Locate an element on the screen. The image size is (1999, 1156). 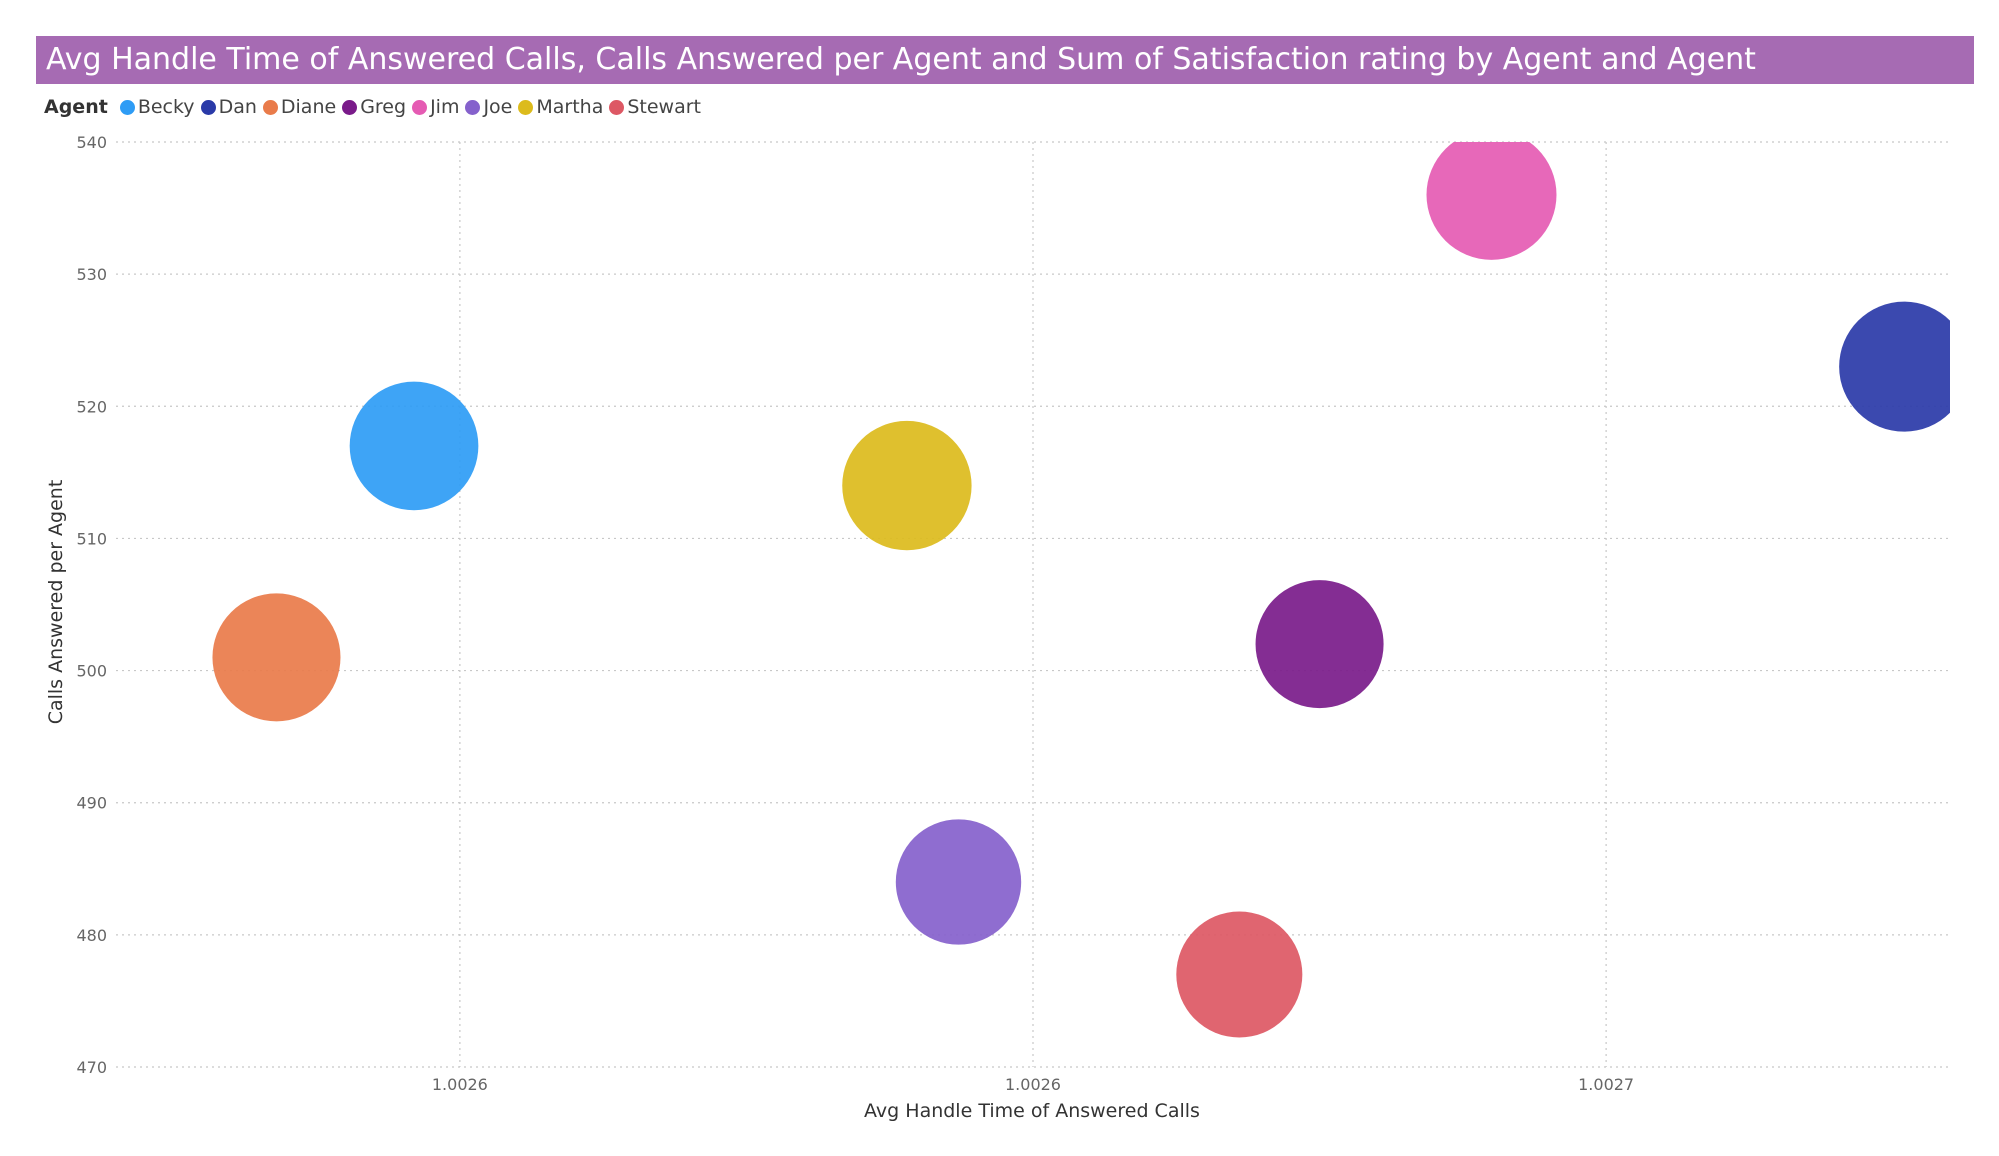
y-tick-label: 500 is located at coordinates (91, 671).